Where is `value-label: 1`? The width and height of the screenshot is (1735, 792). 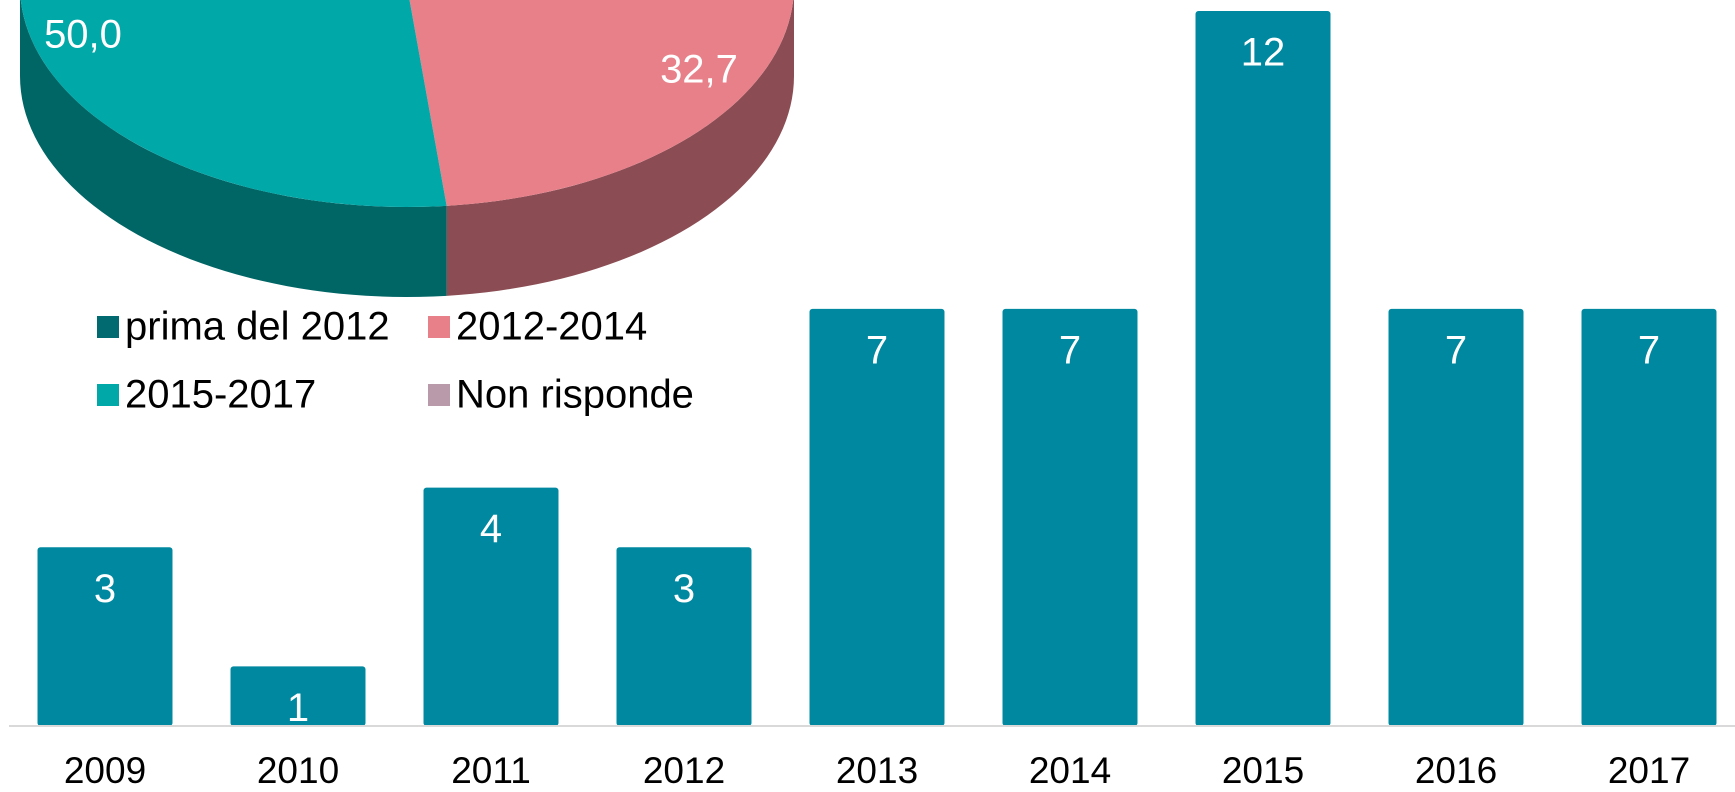 value-label: 1 is located at coordinates (298, 708).